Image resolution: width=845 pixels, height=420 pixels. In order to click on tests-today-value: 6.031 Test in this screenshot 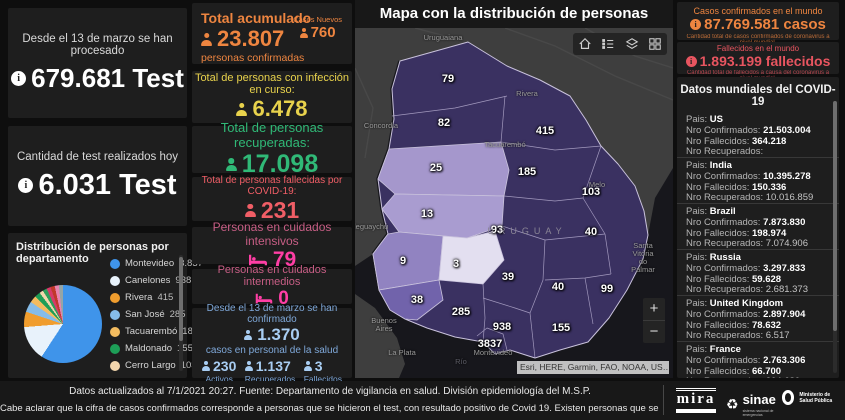, I will do `click(97, 185)`.